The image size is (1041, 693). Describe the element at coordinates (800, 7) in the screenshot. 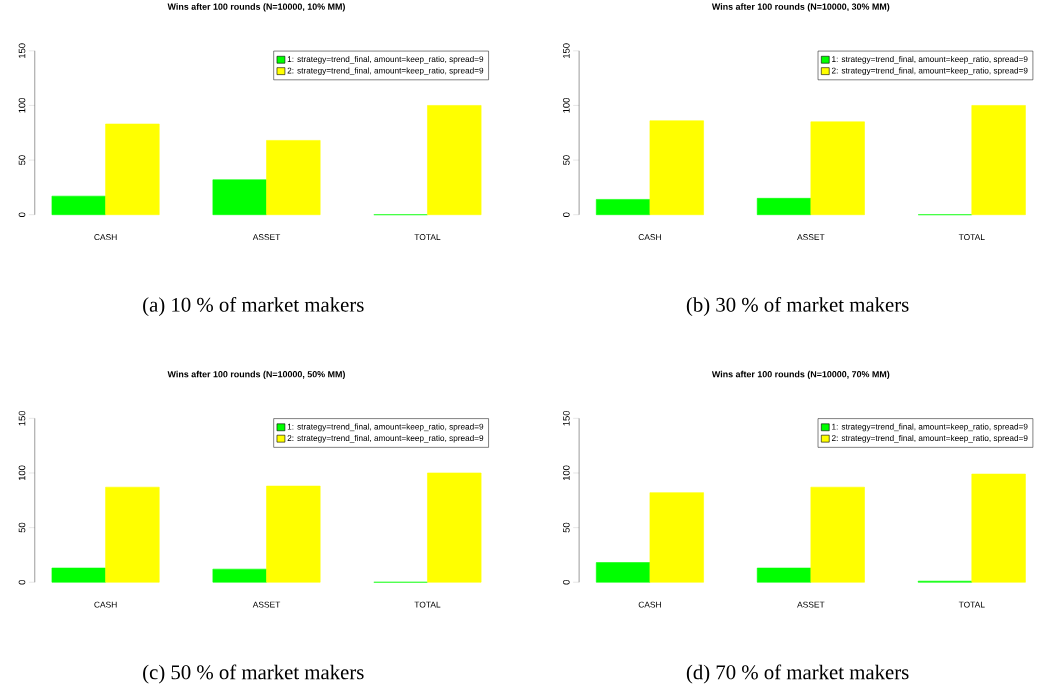

I see `chart-title: Wins after 100 rounds (N=10000, 30% MM)` at that location.